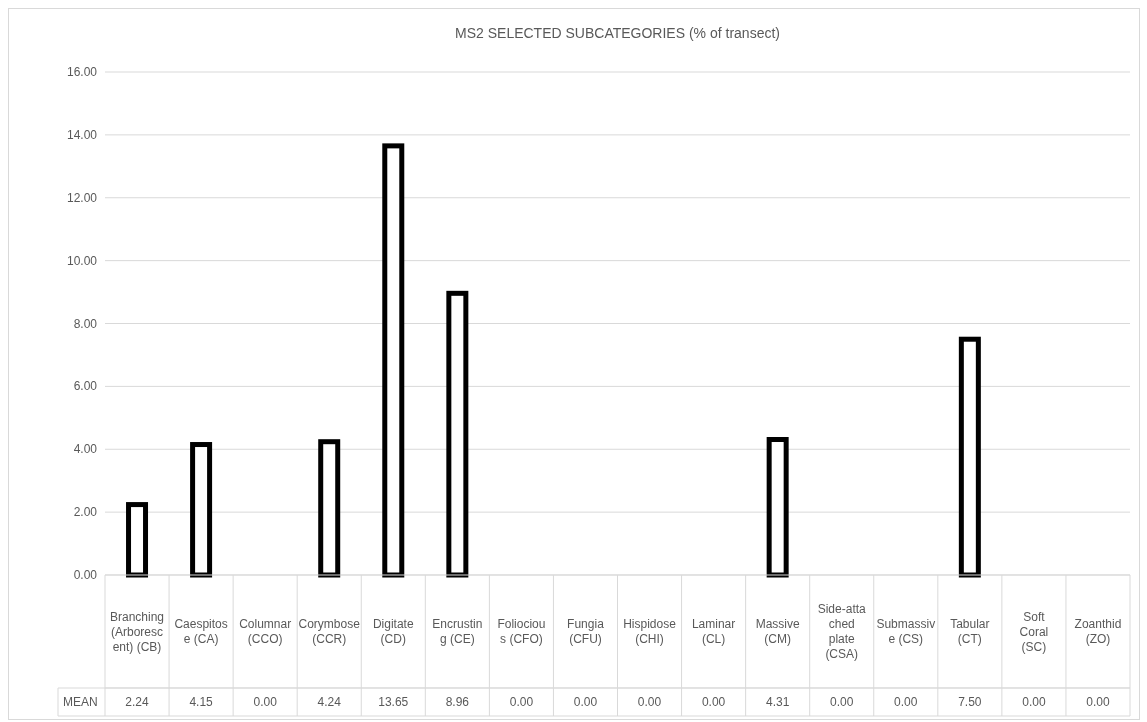  What do you see at coordinates (137, 702) in the screenshot?
I see `data-label: 2.24` at bounding box center [137, 702].